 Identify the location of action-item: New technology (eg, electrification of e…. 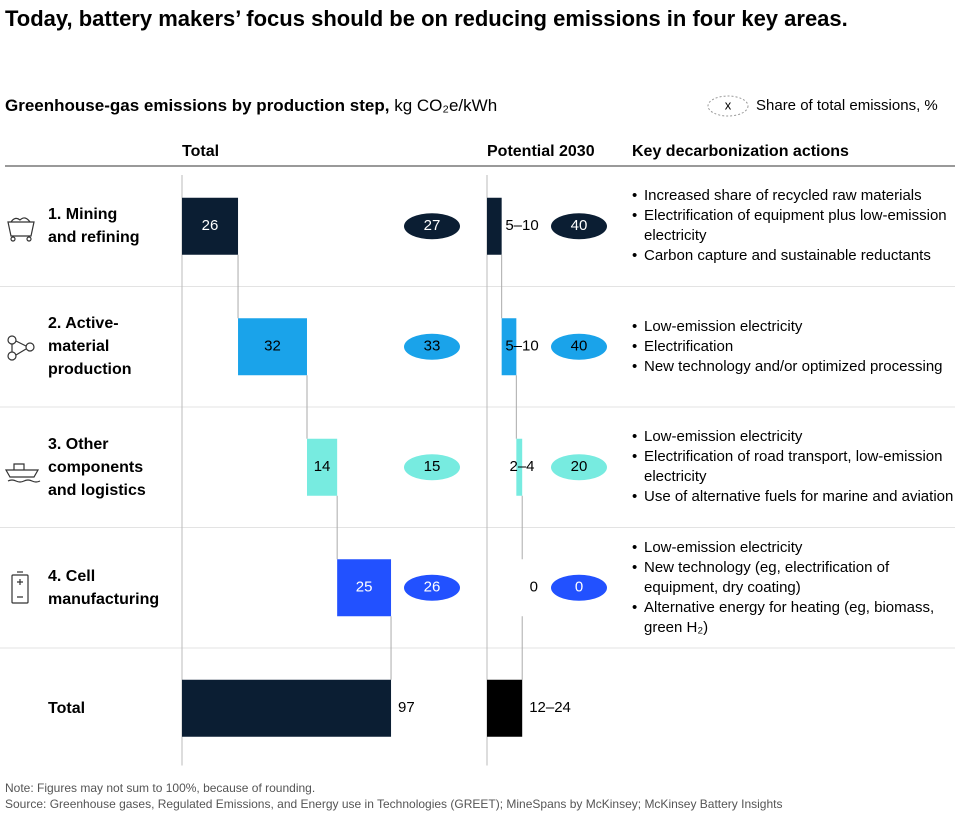
(795, 578).